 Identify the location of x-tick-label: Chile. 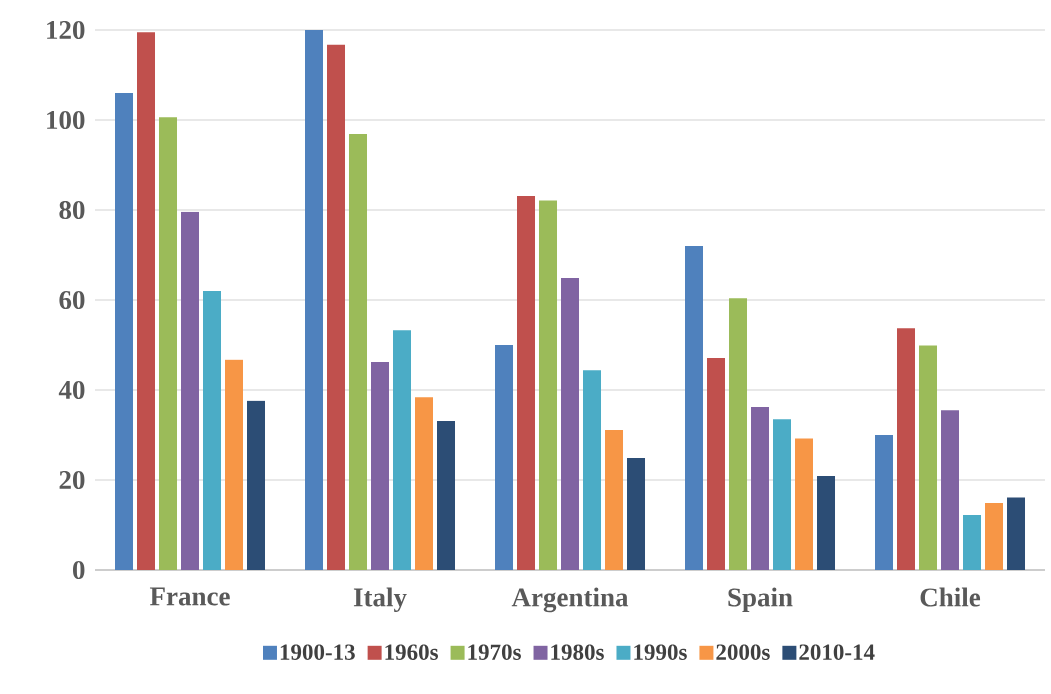
(950, 597).